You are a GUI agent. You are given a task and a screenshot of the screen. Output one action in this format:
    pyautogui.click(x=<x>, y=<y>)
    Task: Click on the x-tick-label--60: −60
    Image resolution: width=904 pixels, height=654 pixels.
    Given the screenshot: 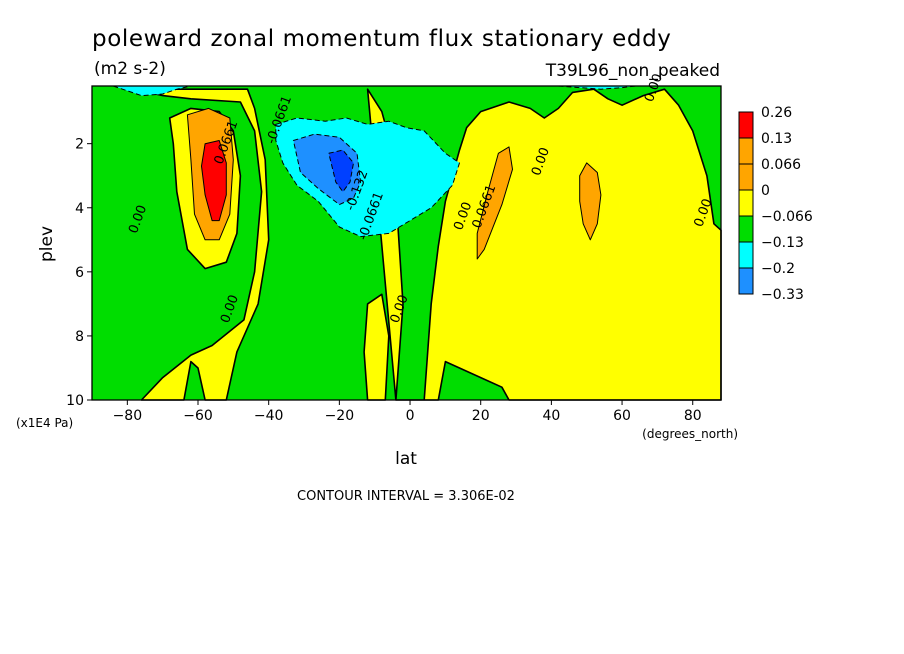 What is the action you would take?
    pyautogui.click(x=198, y=416)
    